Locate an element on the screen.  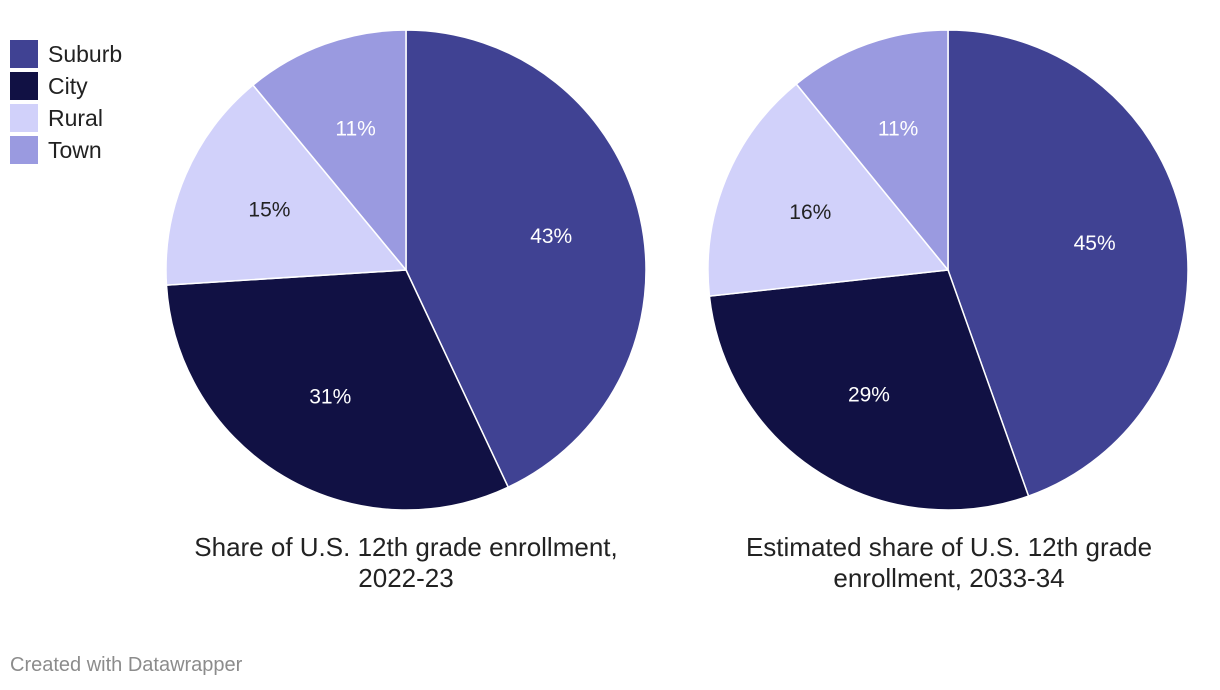
slice-label-rural: 15% is located at coordinates (269, 209).